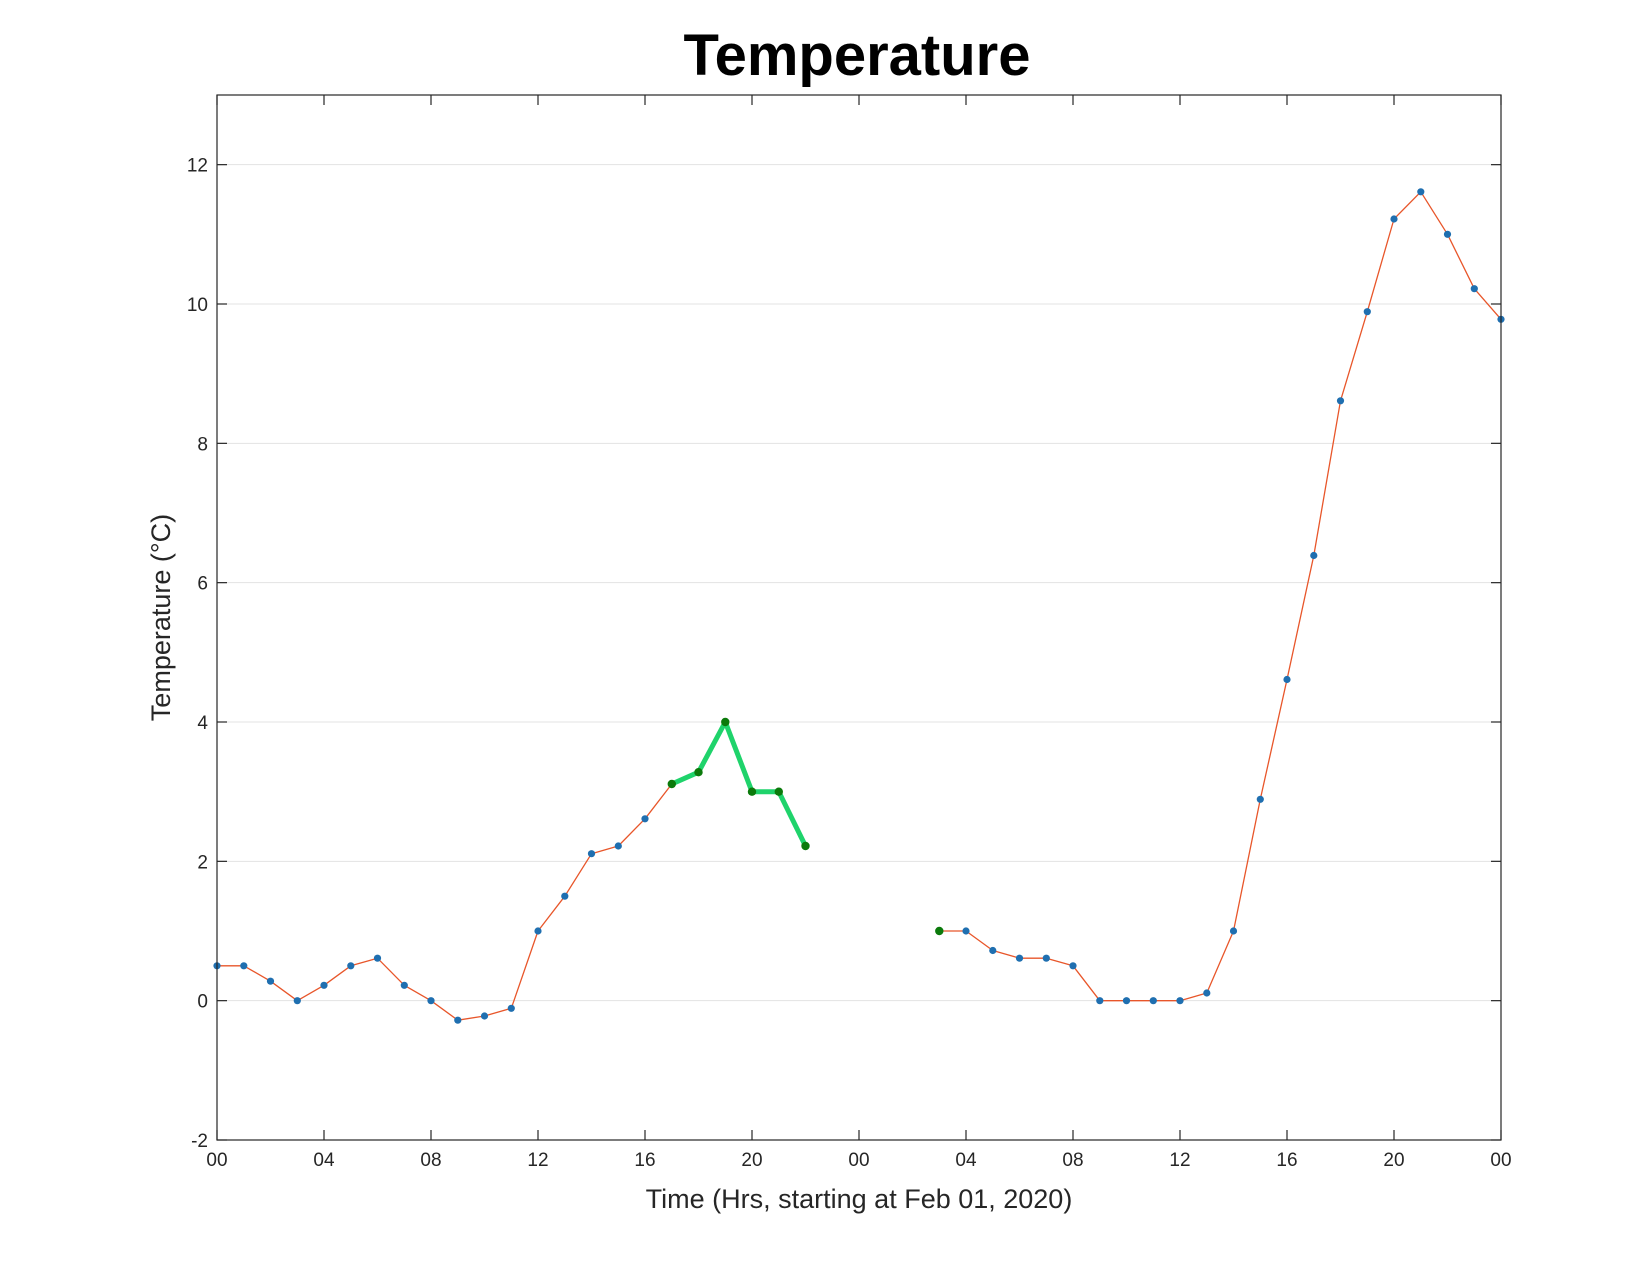 Image resolution: width=1650 pixels, height=1275 pixels. I want to click on y-tick-label: 2, so click(202, 862).